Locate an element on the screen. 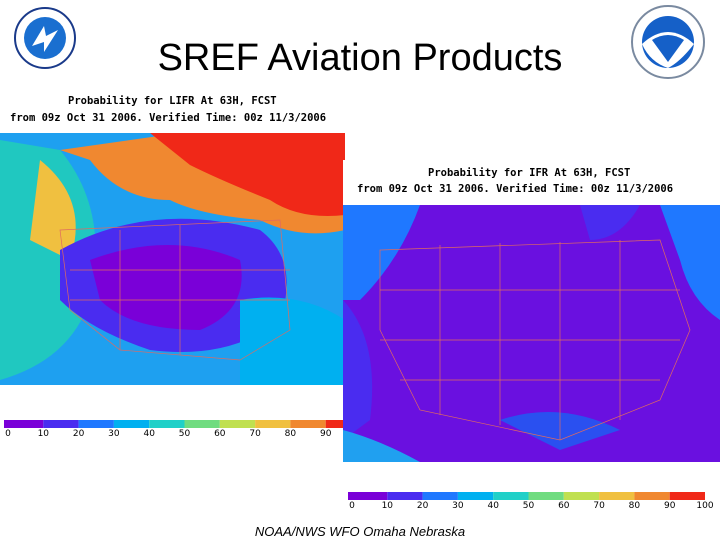 Image resolution: width=720 pixels, height=540 pixels. nws-logo is located at coordinates (45, 38).